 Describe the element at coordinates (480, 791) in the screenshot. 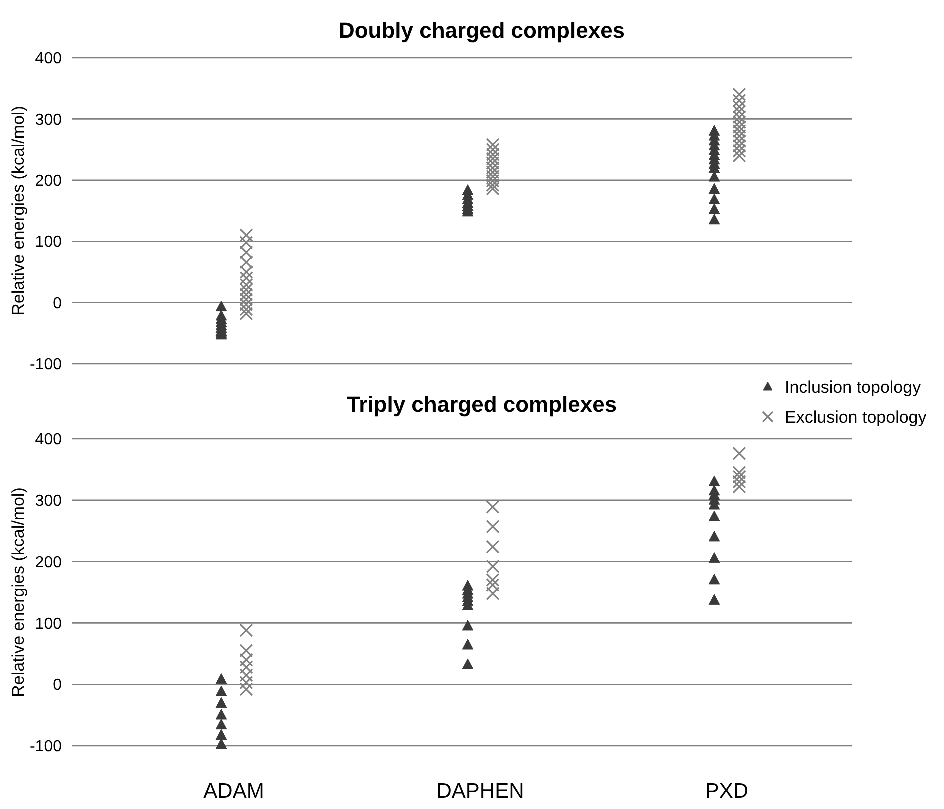

I see `x-tick-label: DAPHEN` at that location.